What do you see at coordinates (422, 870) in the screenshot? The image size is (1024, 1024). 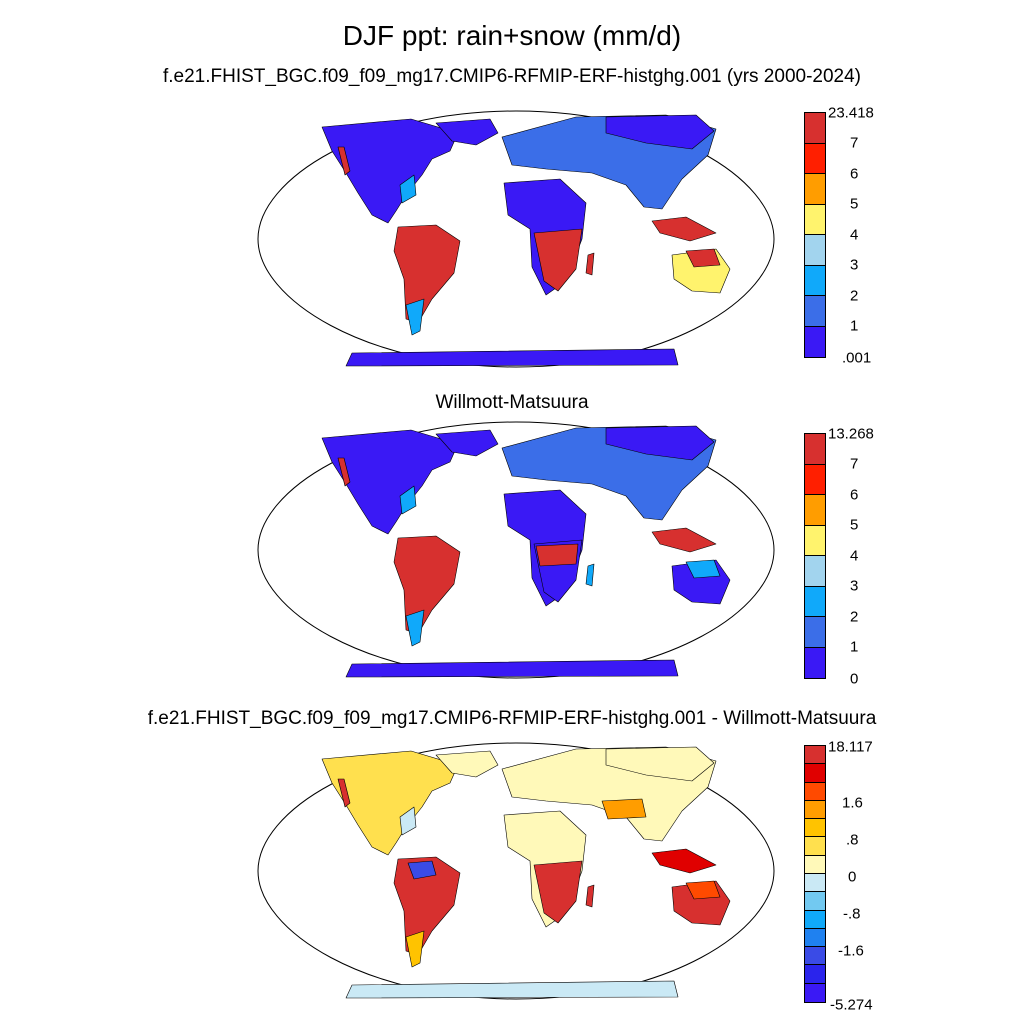 I see `amazon-dry-bias` at bounding box center [422, 870].